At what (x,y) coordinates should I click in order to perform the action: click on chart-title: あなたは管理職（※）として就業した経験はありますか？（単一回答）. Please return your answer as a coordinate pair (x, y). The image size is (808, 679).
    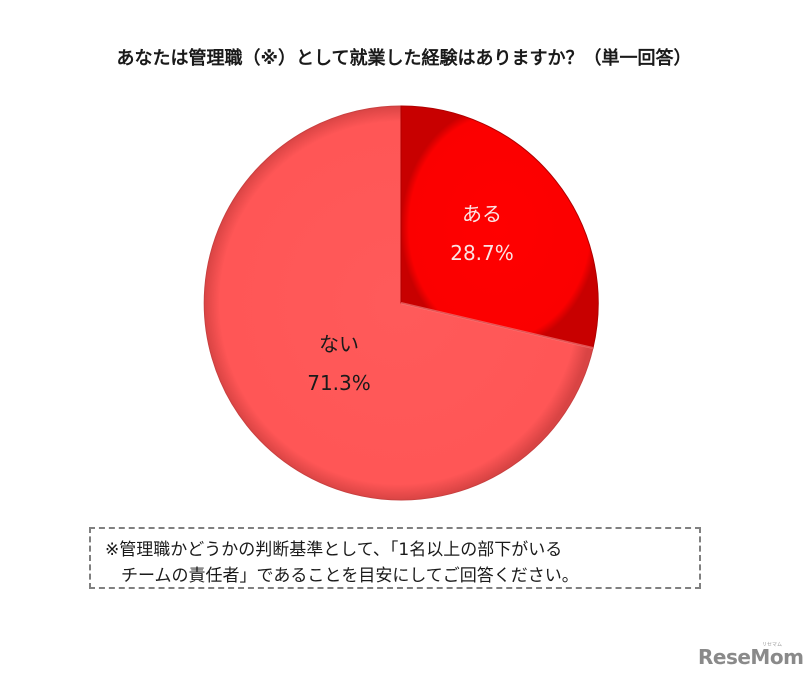
    Looking at the image, I should click on (404, 58).